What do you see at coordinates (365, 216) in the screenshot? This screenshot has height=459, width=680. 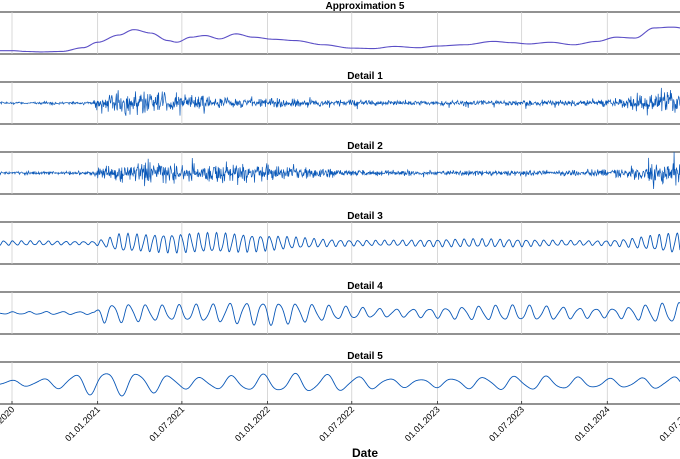 I see `panel-title: Detail 3` at bounding box center [365, 216].